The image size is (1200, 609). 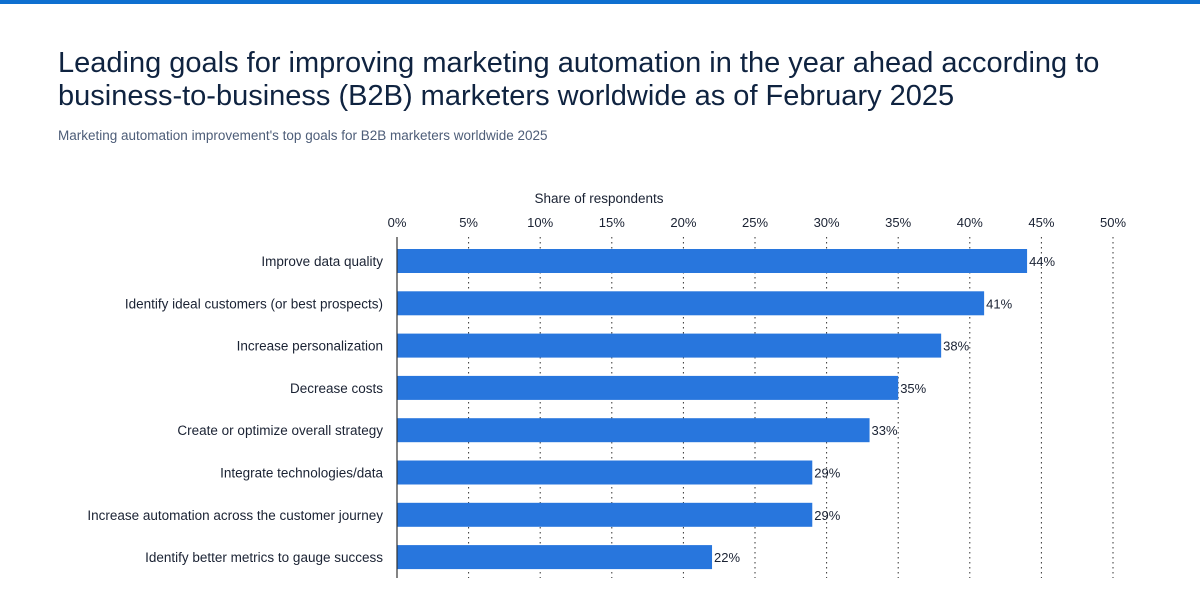 What do you see at coordinates (280, 430) in the screenshot?
I see `category-label: Create or optimize overall strategy` at bounding box center [280, 430].